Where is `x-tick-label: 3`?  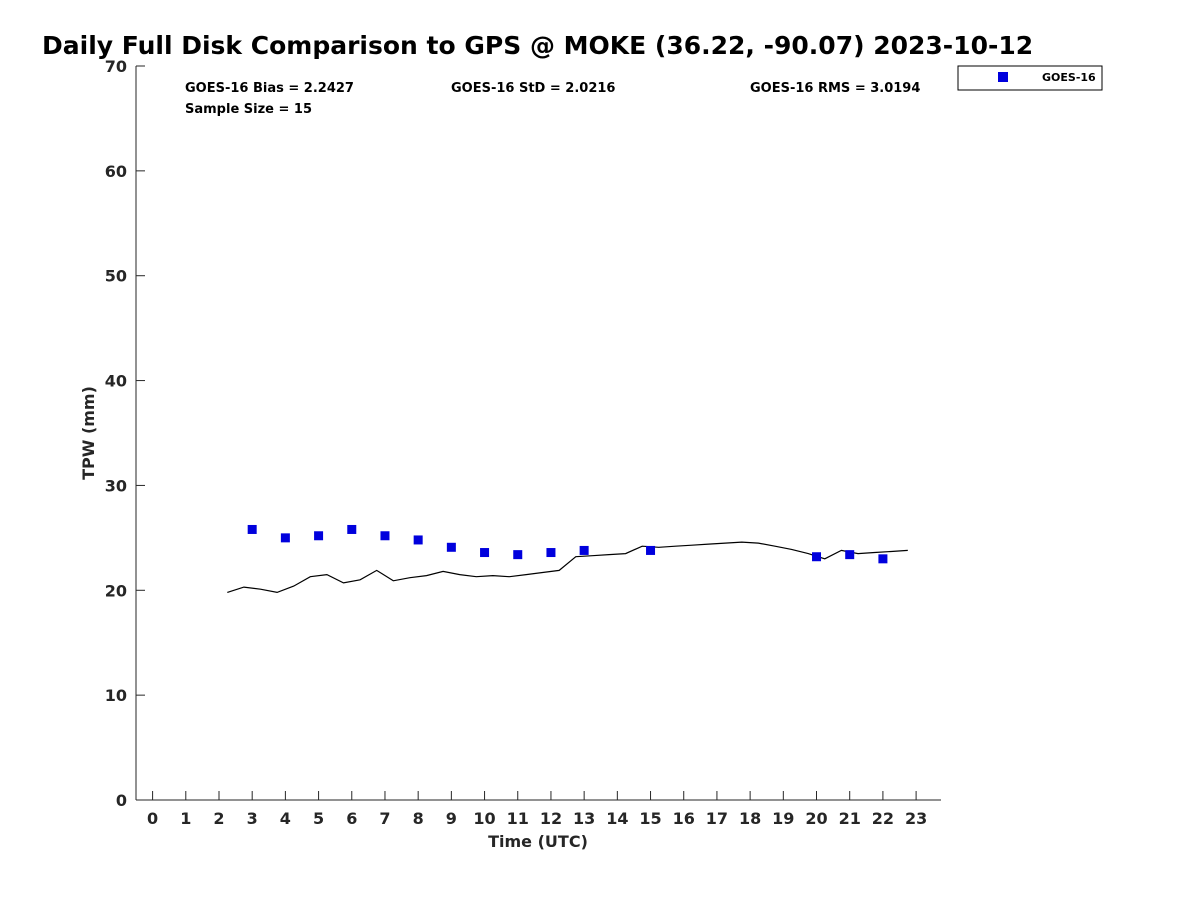 x-tick-label: 3 is located at coordinates (252, 818).